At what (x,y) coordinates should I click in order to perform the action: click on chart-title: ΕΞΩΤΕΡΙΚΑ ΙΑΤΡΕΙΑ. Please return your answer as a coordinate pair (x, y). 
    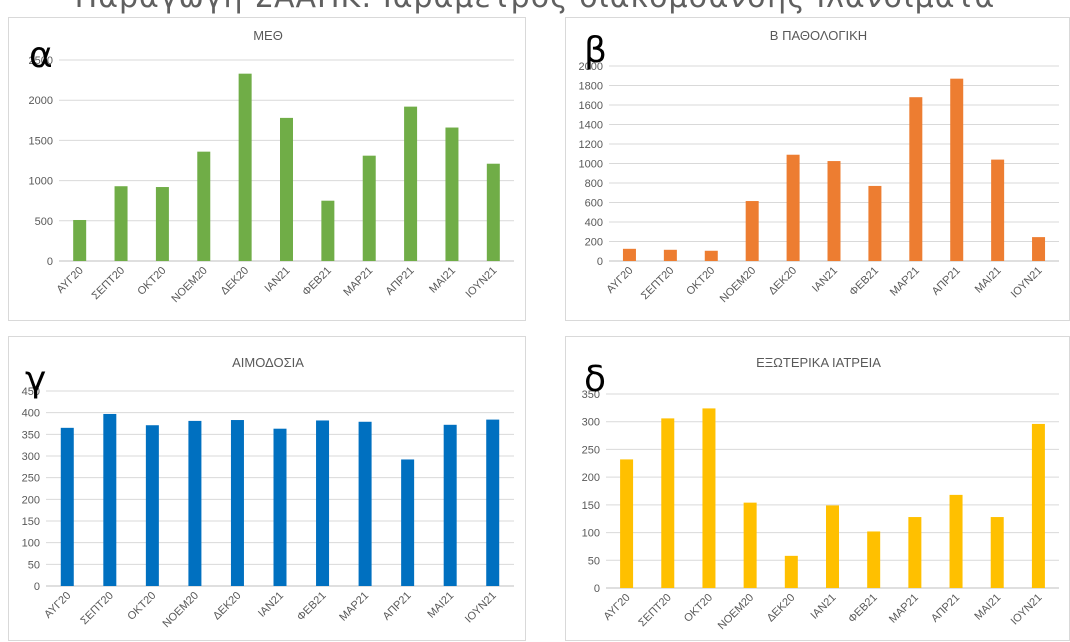
    Looking at the image, I should click on (818, 362).